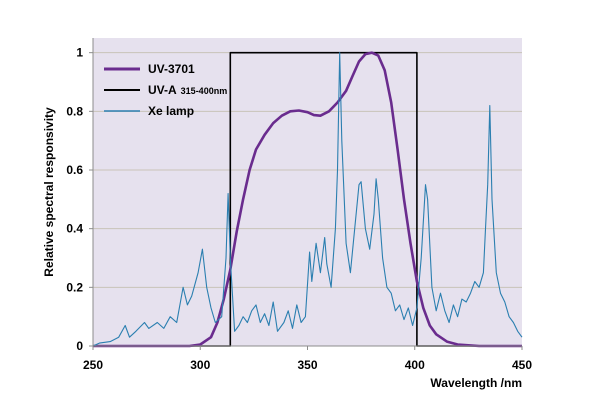 Image resolution: width=600 pixels, height=400 pixels. I want to click on legend-series-name: UV-A, so click(162, 90).